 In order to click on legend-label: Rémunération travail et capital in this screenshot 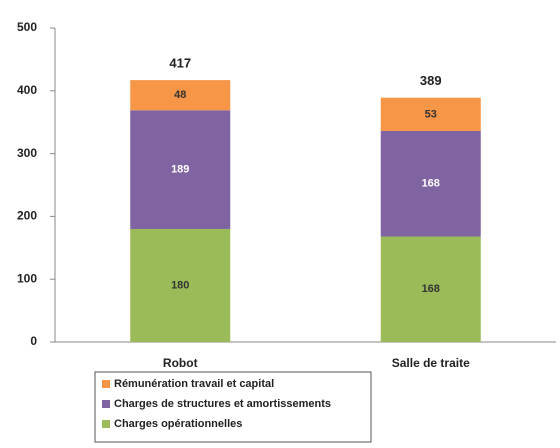, I will do `click(194, 384)`.